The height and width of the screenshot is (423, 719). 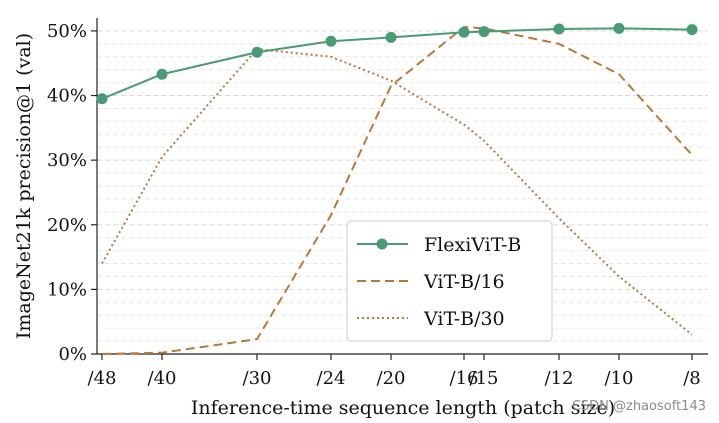 I want to click on y-tick-label: 20%, so click(x=67, y=225).